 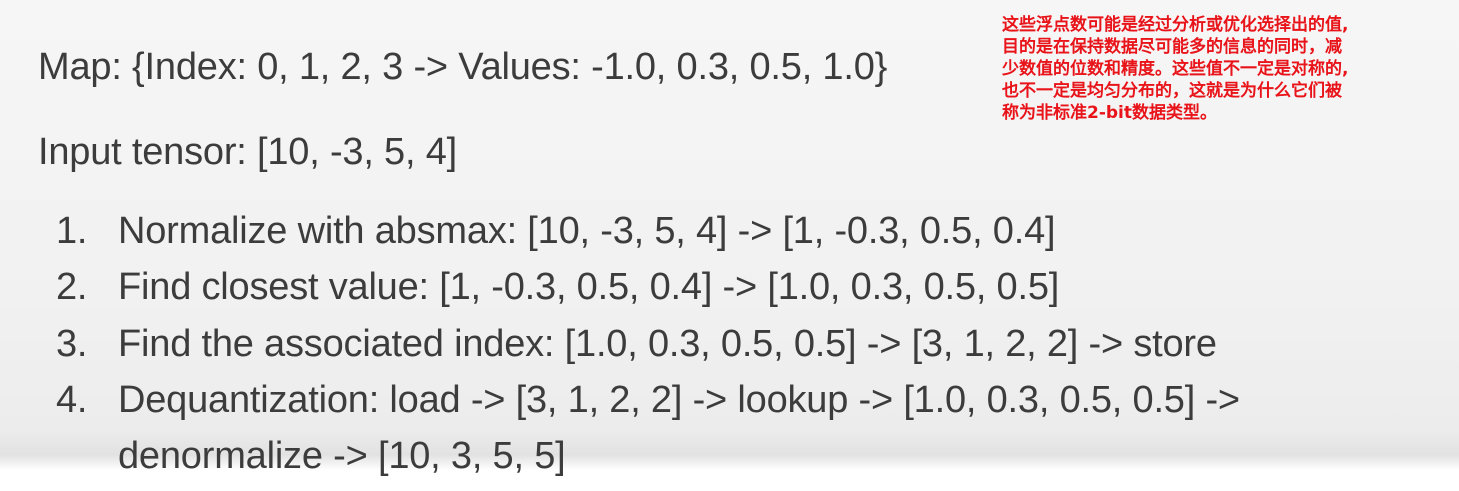 What do you see at coordinates (1175, 69) in the screenshot?
I see `annotation-line: 少数值的位数和精度。这些值不一定是对称的,` at bounding box center [1175, 69].